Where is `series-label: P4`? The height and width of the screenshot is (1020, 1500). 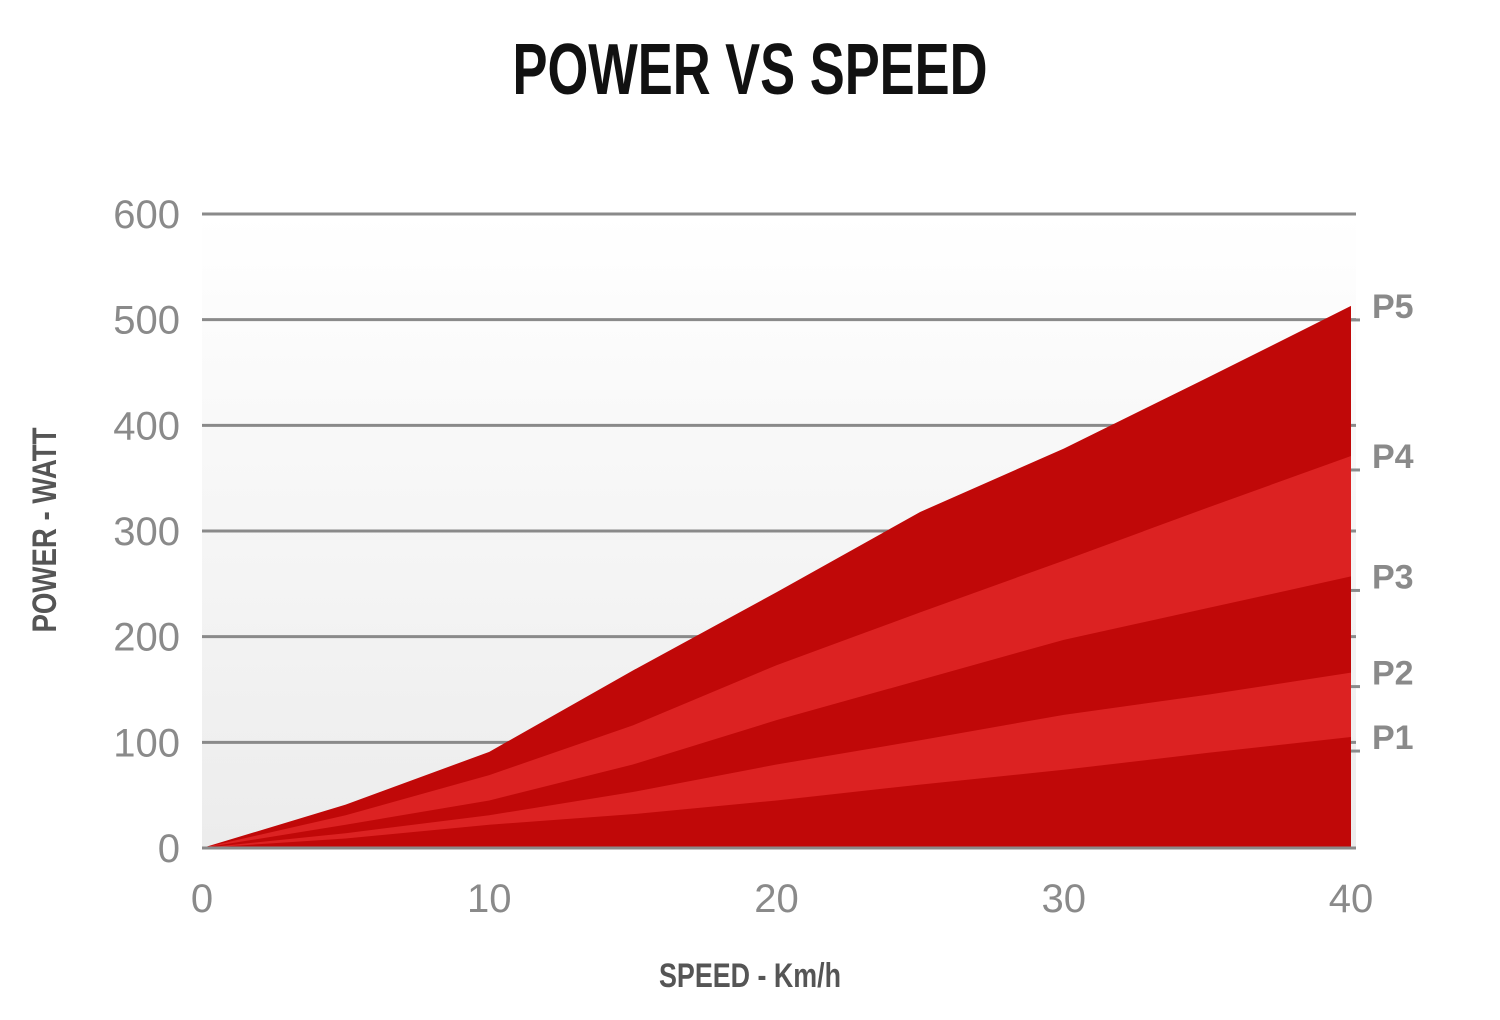
series-label: P4 is located at coordinates (1393, 457).